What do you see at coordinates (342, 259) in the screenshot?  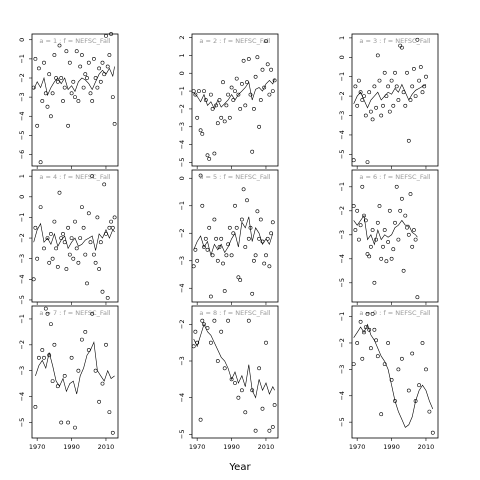 I see `y-tick-label: −4` at bounding box center [342, 259].